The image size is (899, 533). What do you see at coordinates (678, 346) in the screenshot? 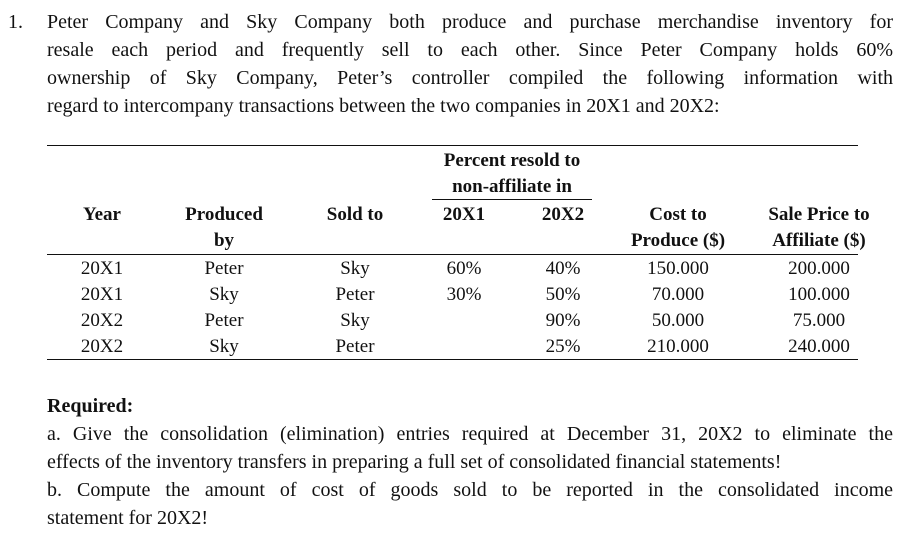
I see `table-cell-cost: 210.000` at bounding box center [678, 346].